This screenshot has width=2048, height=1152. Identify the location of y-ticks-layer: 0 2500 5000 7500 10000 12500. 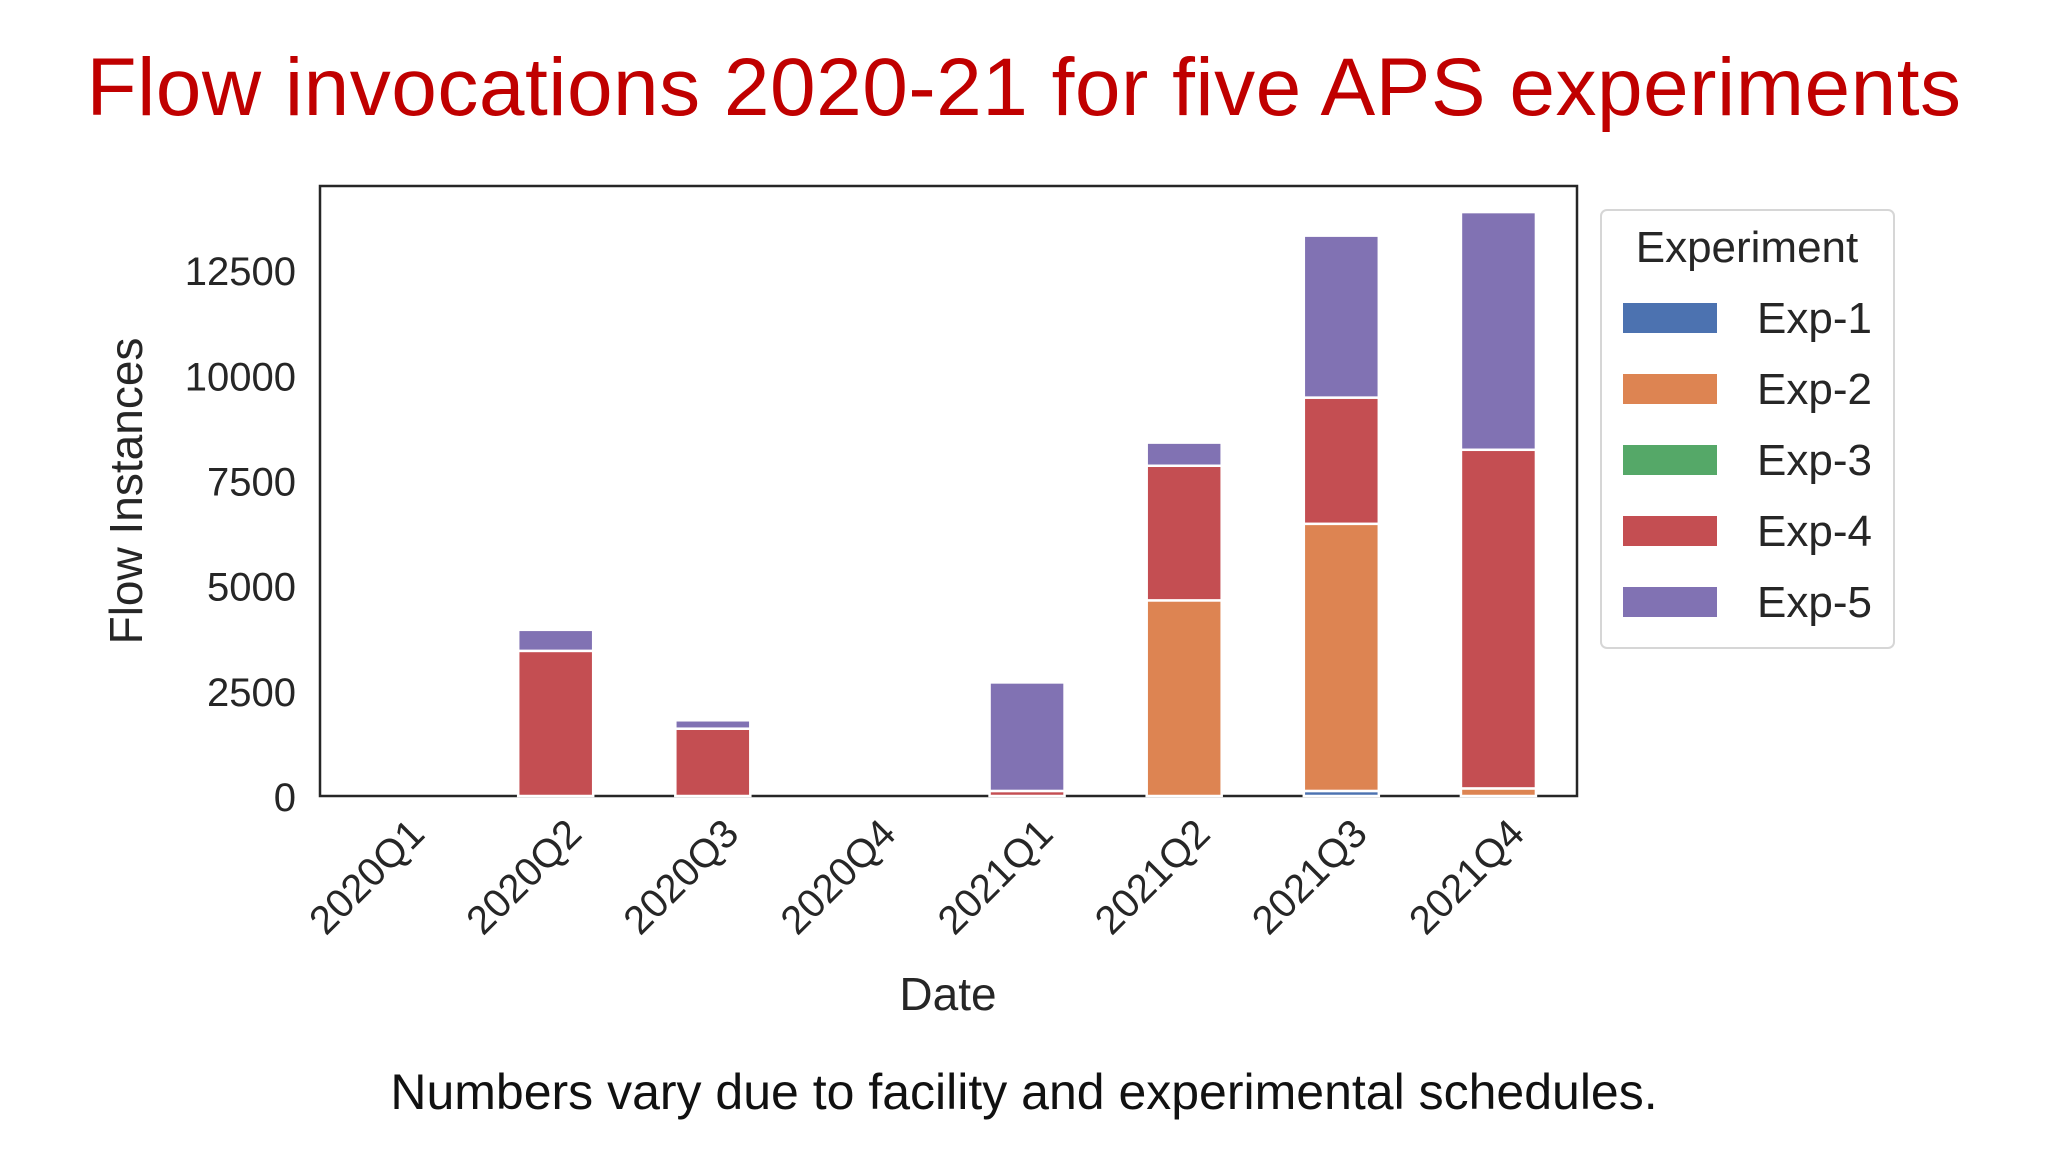
(240, 535).